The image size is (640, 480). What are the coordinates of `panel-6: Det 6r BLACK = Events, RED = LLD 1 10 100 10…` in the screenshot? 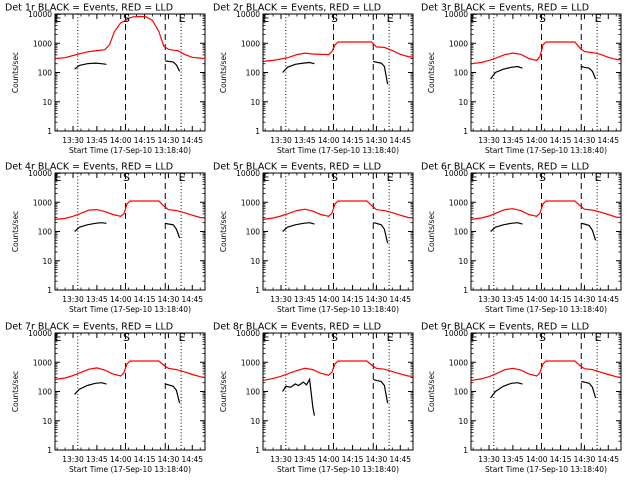 It's located at (521, 238).